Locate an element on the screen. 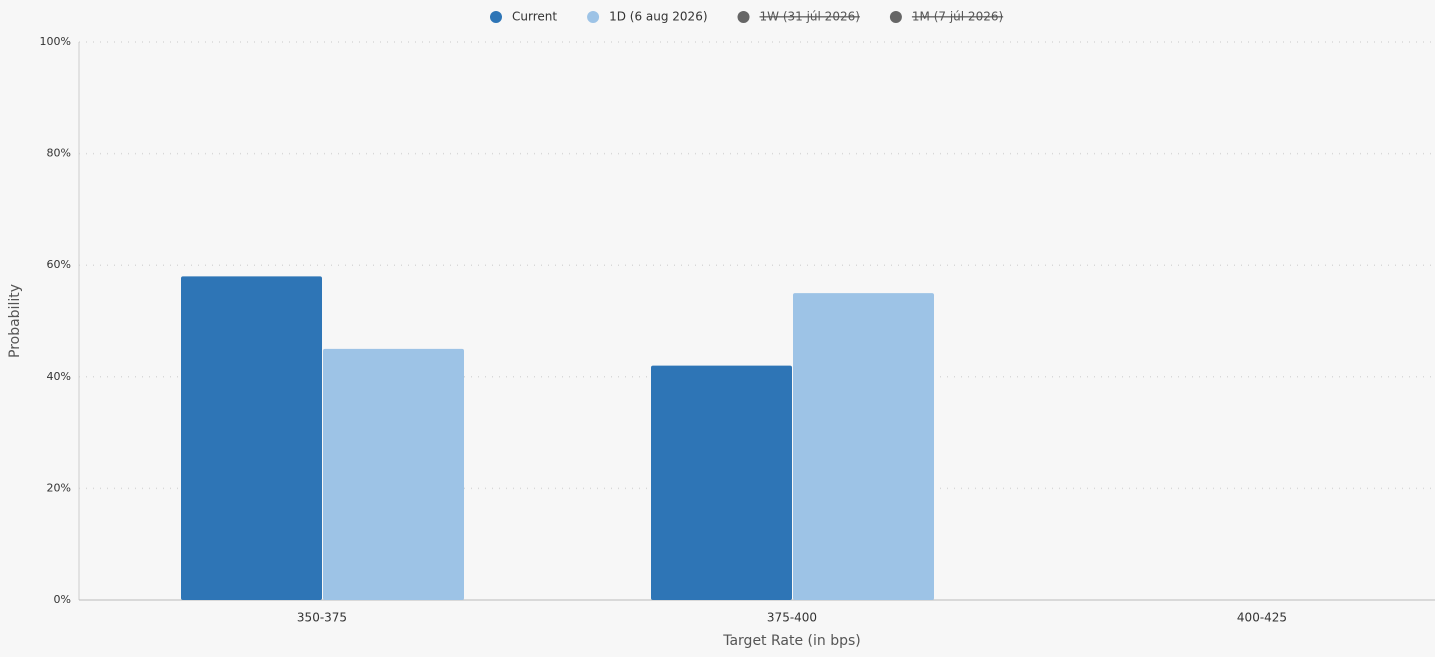 This screenshot has width=1435, height=657. y-tick-label: 60% is located at coordinates (59, 264).